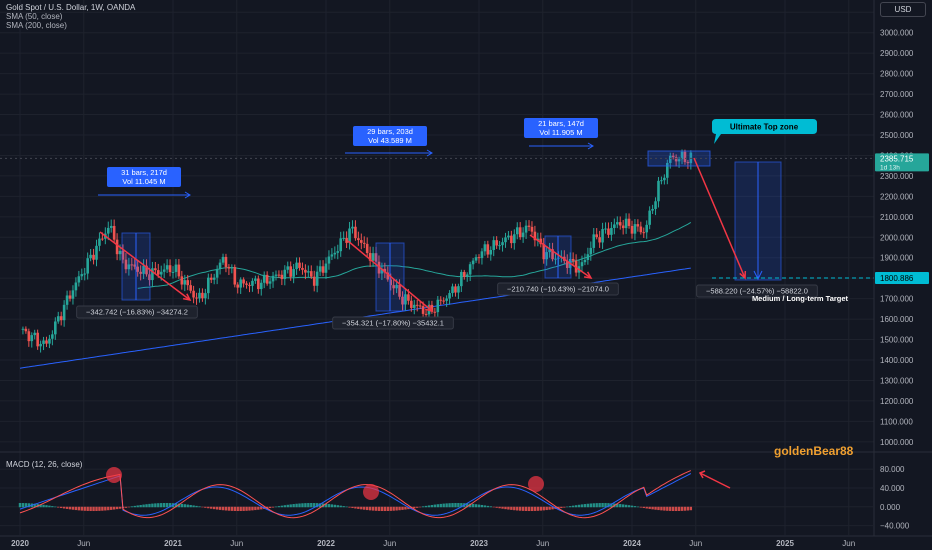 This screenshot has height=550, width=932. Describe the element at coordinates (536, 484) in the screenshot. I see `macd-top-marker` at that location.